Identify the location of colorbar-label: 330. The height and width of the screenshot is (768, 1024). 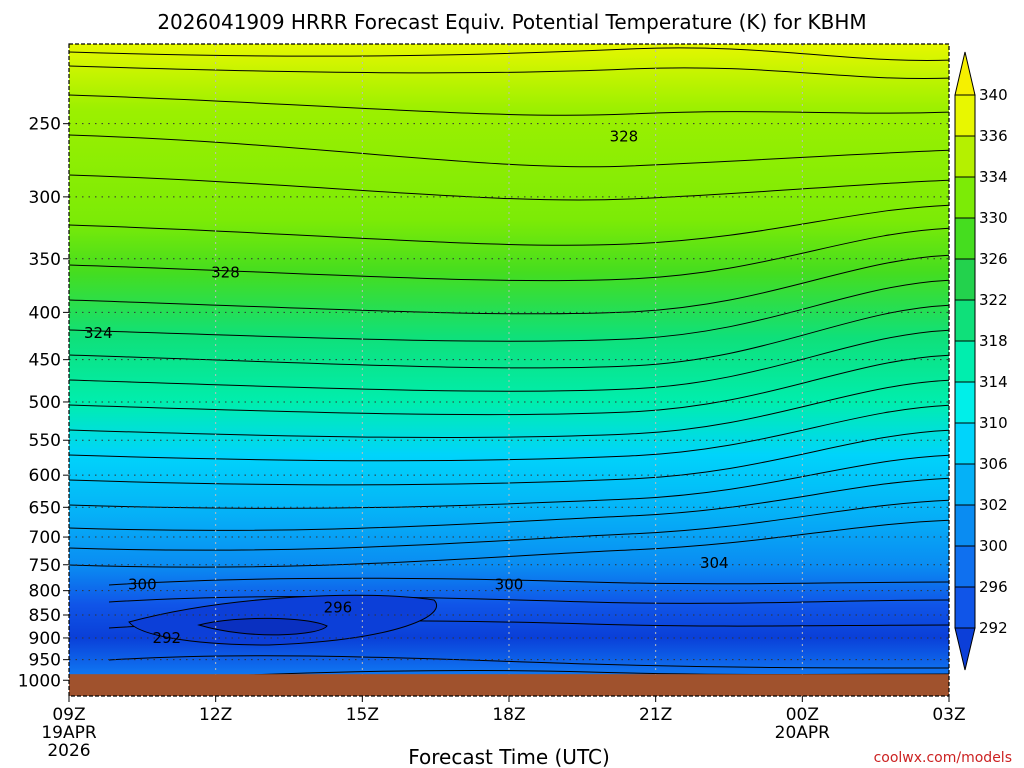
(993, 218).